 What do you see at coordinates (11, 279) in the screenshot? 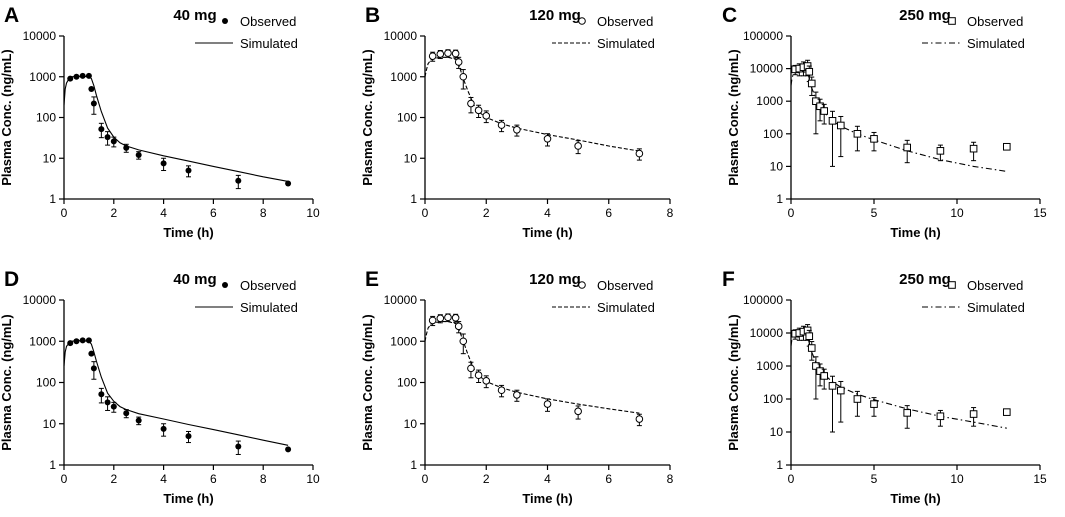
I see `panel-letter: D` at bounding box center [11, 279].